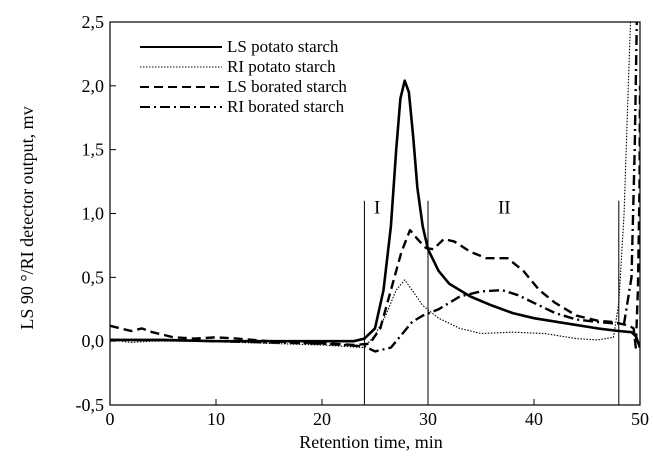 Image resolution: width=653 pixels, height=456 pixels. I want to click on y-tick-label: 1,0, so click(93, 214).